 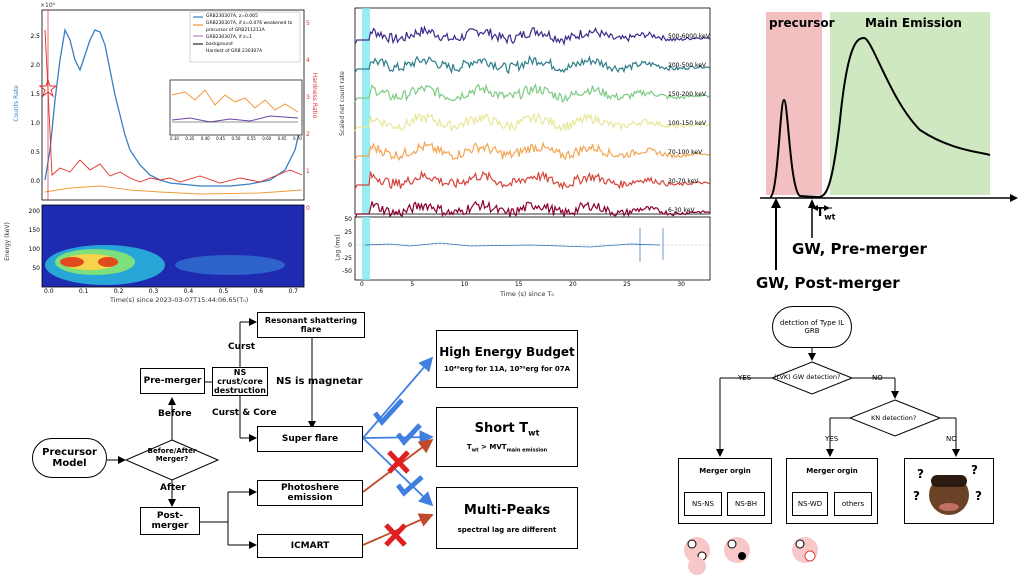 What do you see at coordinates (347, 258) in the screenshot?
I see `ytick: -25` at bounding box center [347, 258].